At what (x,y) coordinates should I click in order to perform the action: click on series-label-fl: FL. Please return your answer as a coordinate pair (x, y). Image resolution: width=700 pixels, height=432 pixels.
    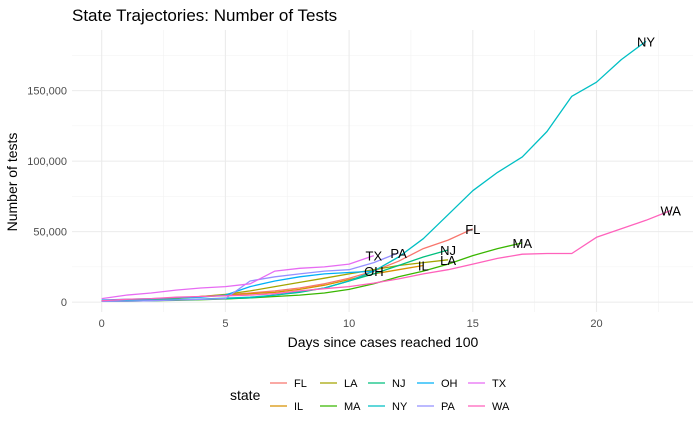
    Looking at the image, I should click on (472, 229).